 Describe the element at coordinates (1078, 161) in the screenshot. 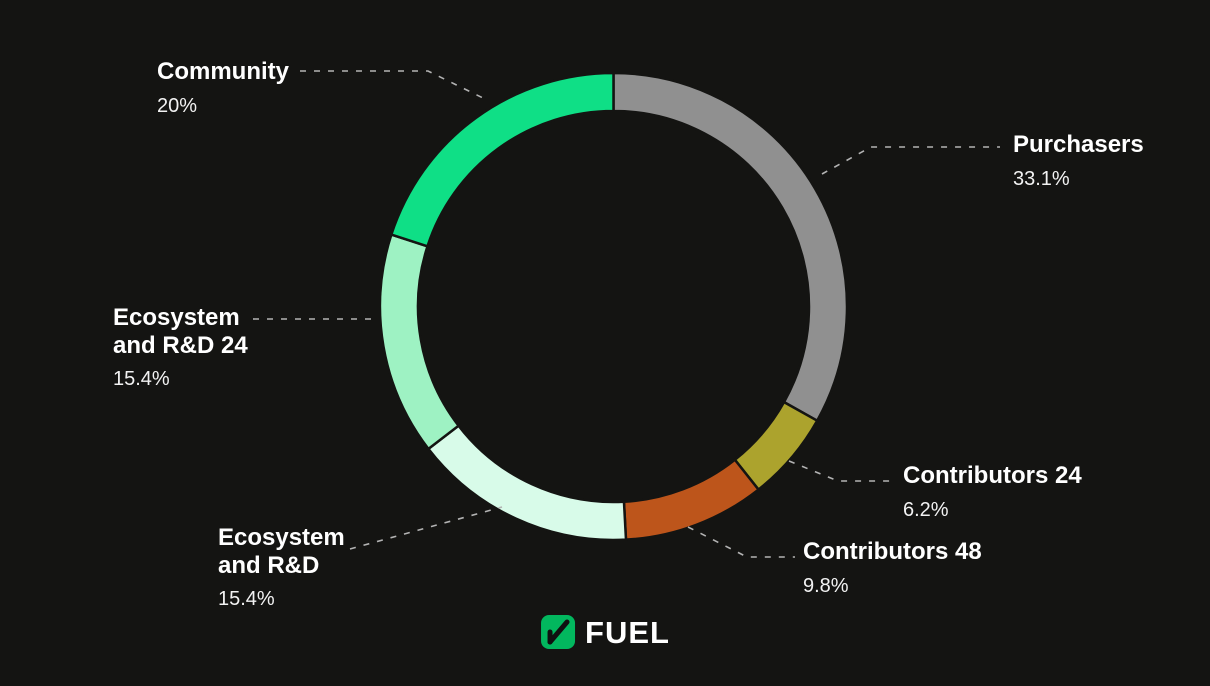

I see `label-purchasers: Purchasers 33.1%` at that location.